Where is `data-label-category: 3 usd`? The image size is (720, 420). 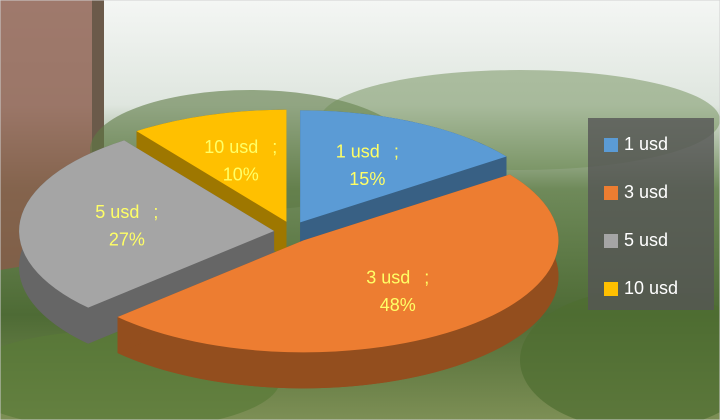 data-label-category: 3 usd is located at coordinates (388, 277).